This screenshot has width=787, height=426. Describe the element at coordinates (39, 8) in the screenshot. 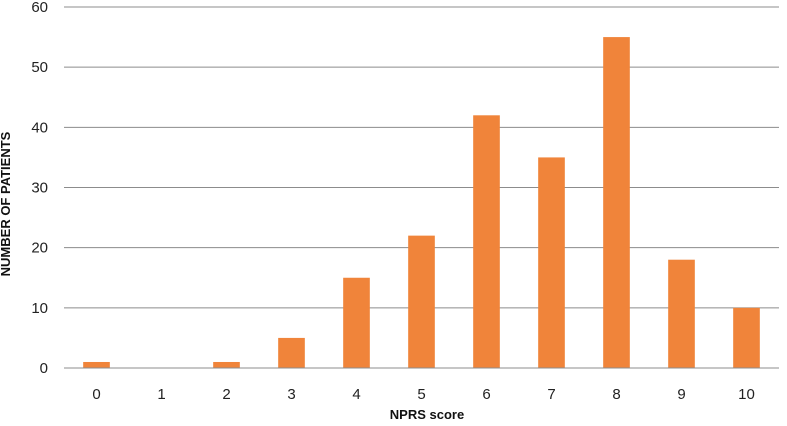

I see `y-tick-label: 60` at that location.